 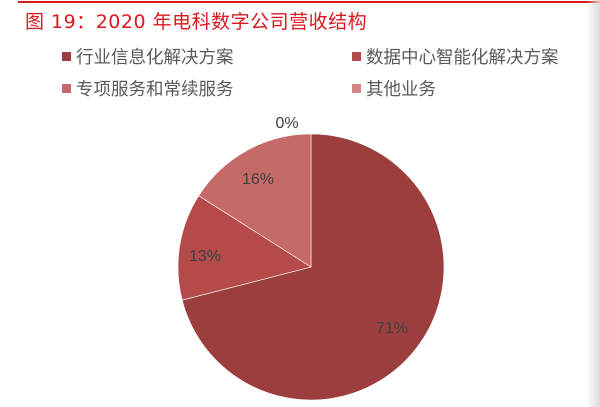 I want to click on slice-services, so click(x=255, y=200).